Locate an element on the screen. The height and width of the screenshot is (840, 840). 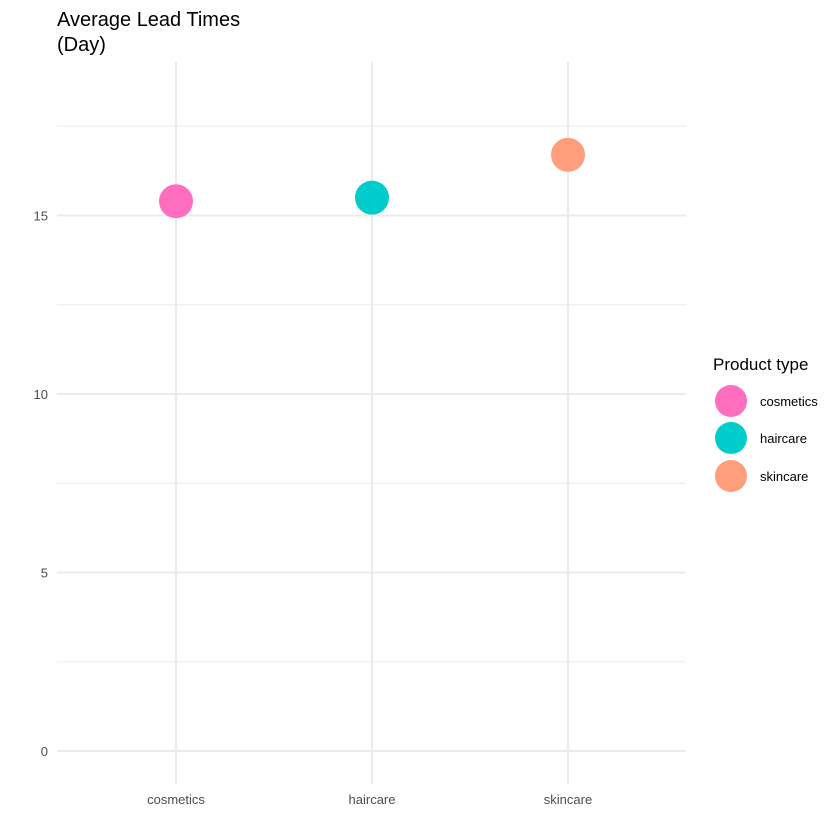
y-tick-label: 5 is located at coordinates (44, 573).